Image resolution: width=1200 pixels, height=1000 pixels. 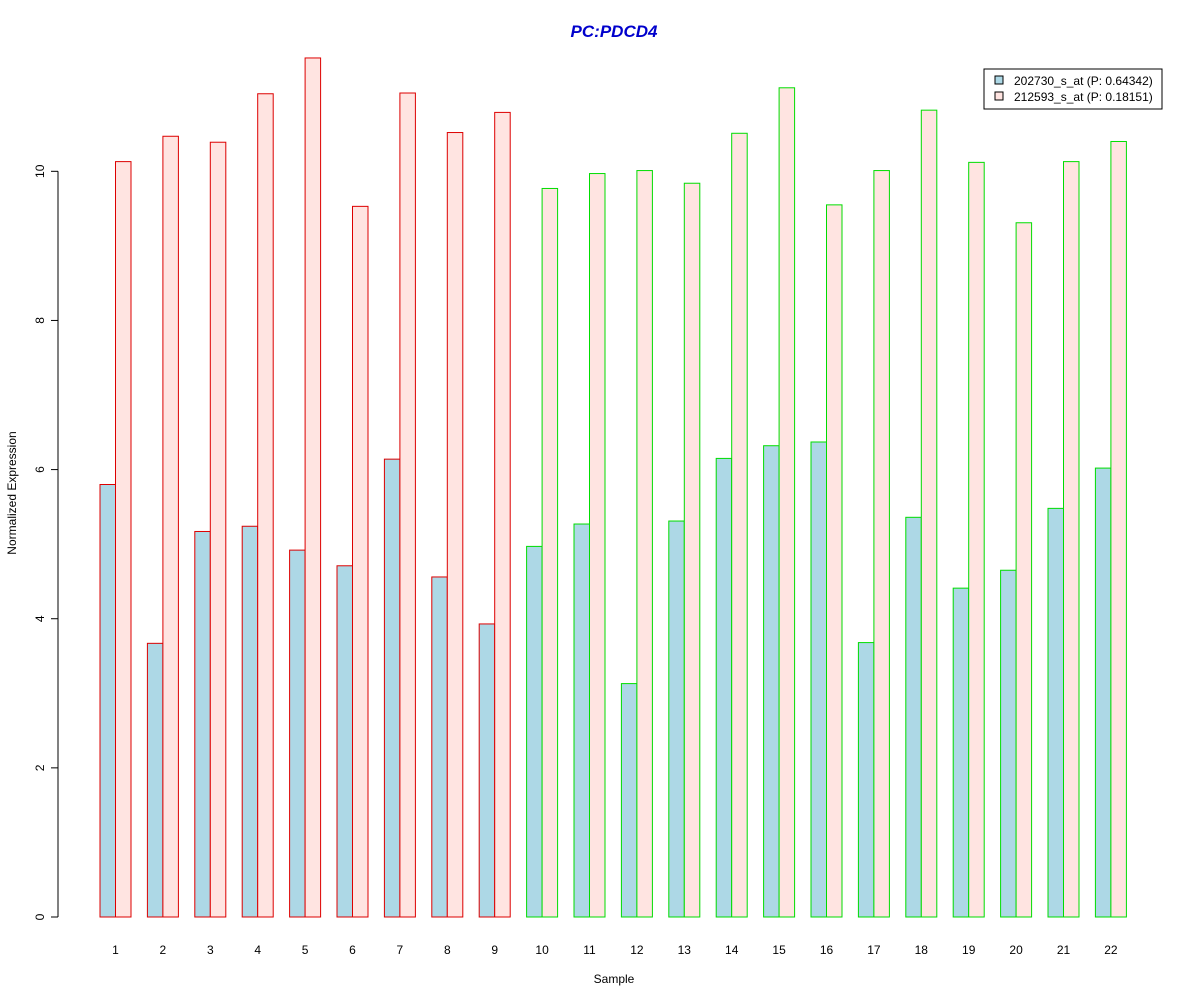 I want to click on x-tick-label: 17, so click(x=874, y=950).